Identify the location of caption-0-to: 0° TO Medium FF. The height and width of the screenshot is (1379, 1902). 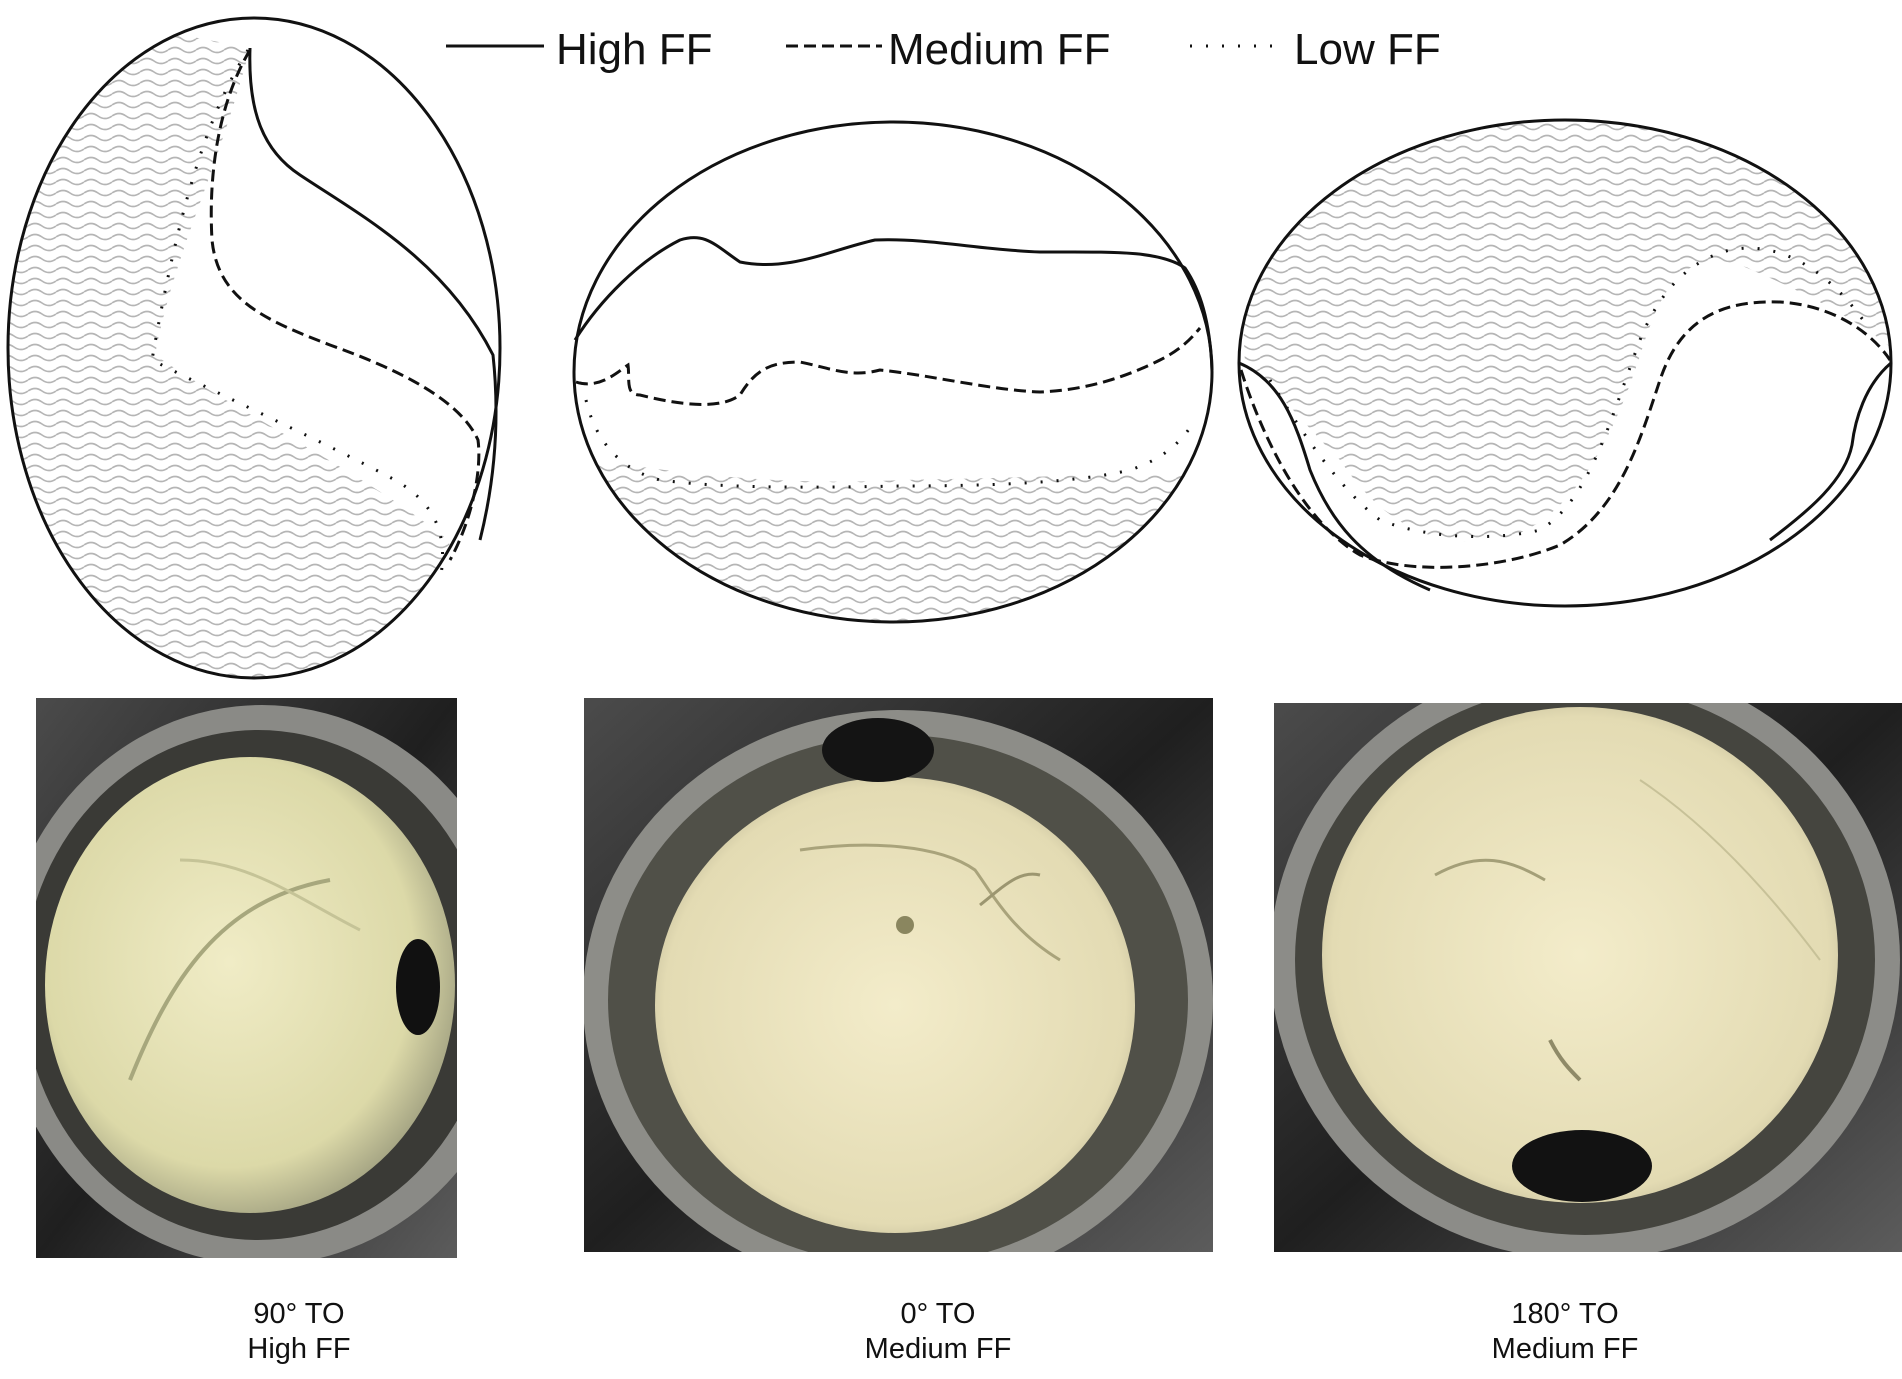
(938, 1332).